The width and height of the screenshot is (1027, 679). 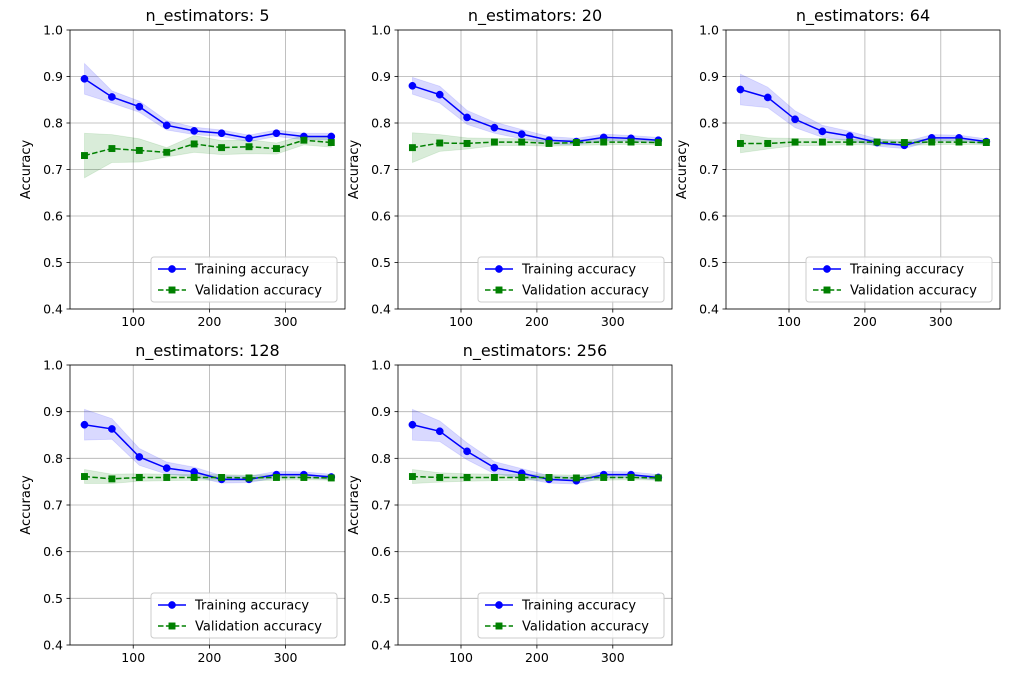 I want to click on subplot-title: n_estimators: 5, so click(x=207, y=16).